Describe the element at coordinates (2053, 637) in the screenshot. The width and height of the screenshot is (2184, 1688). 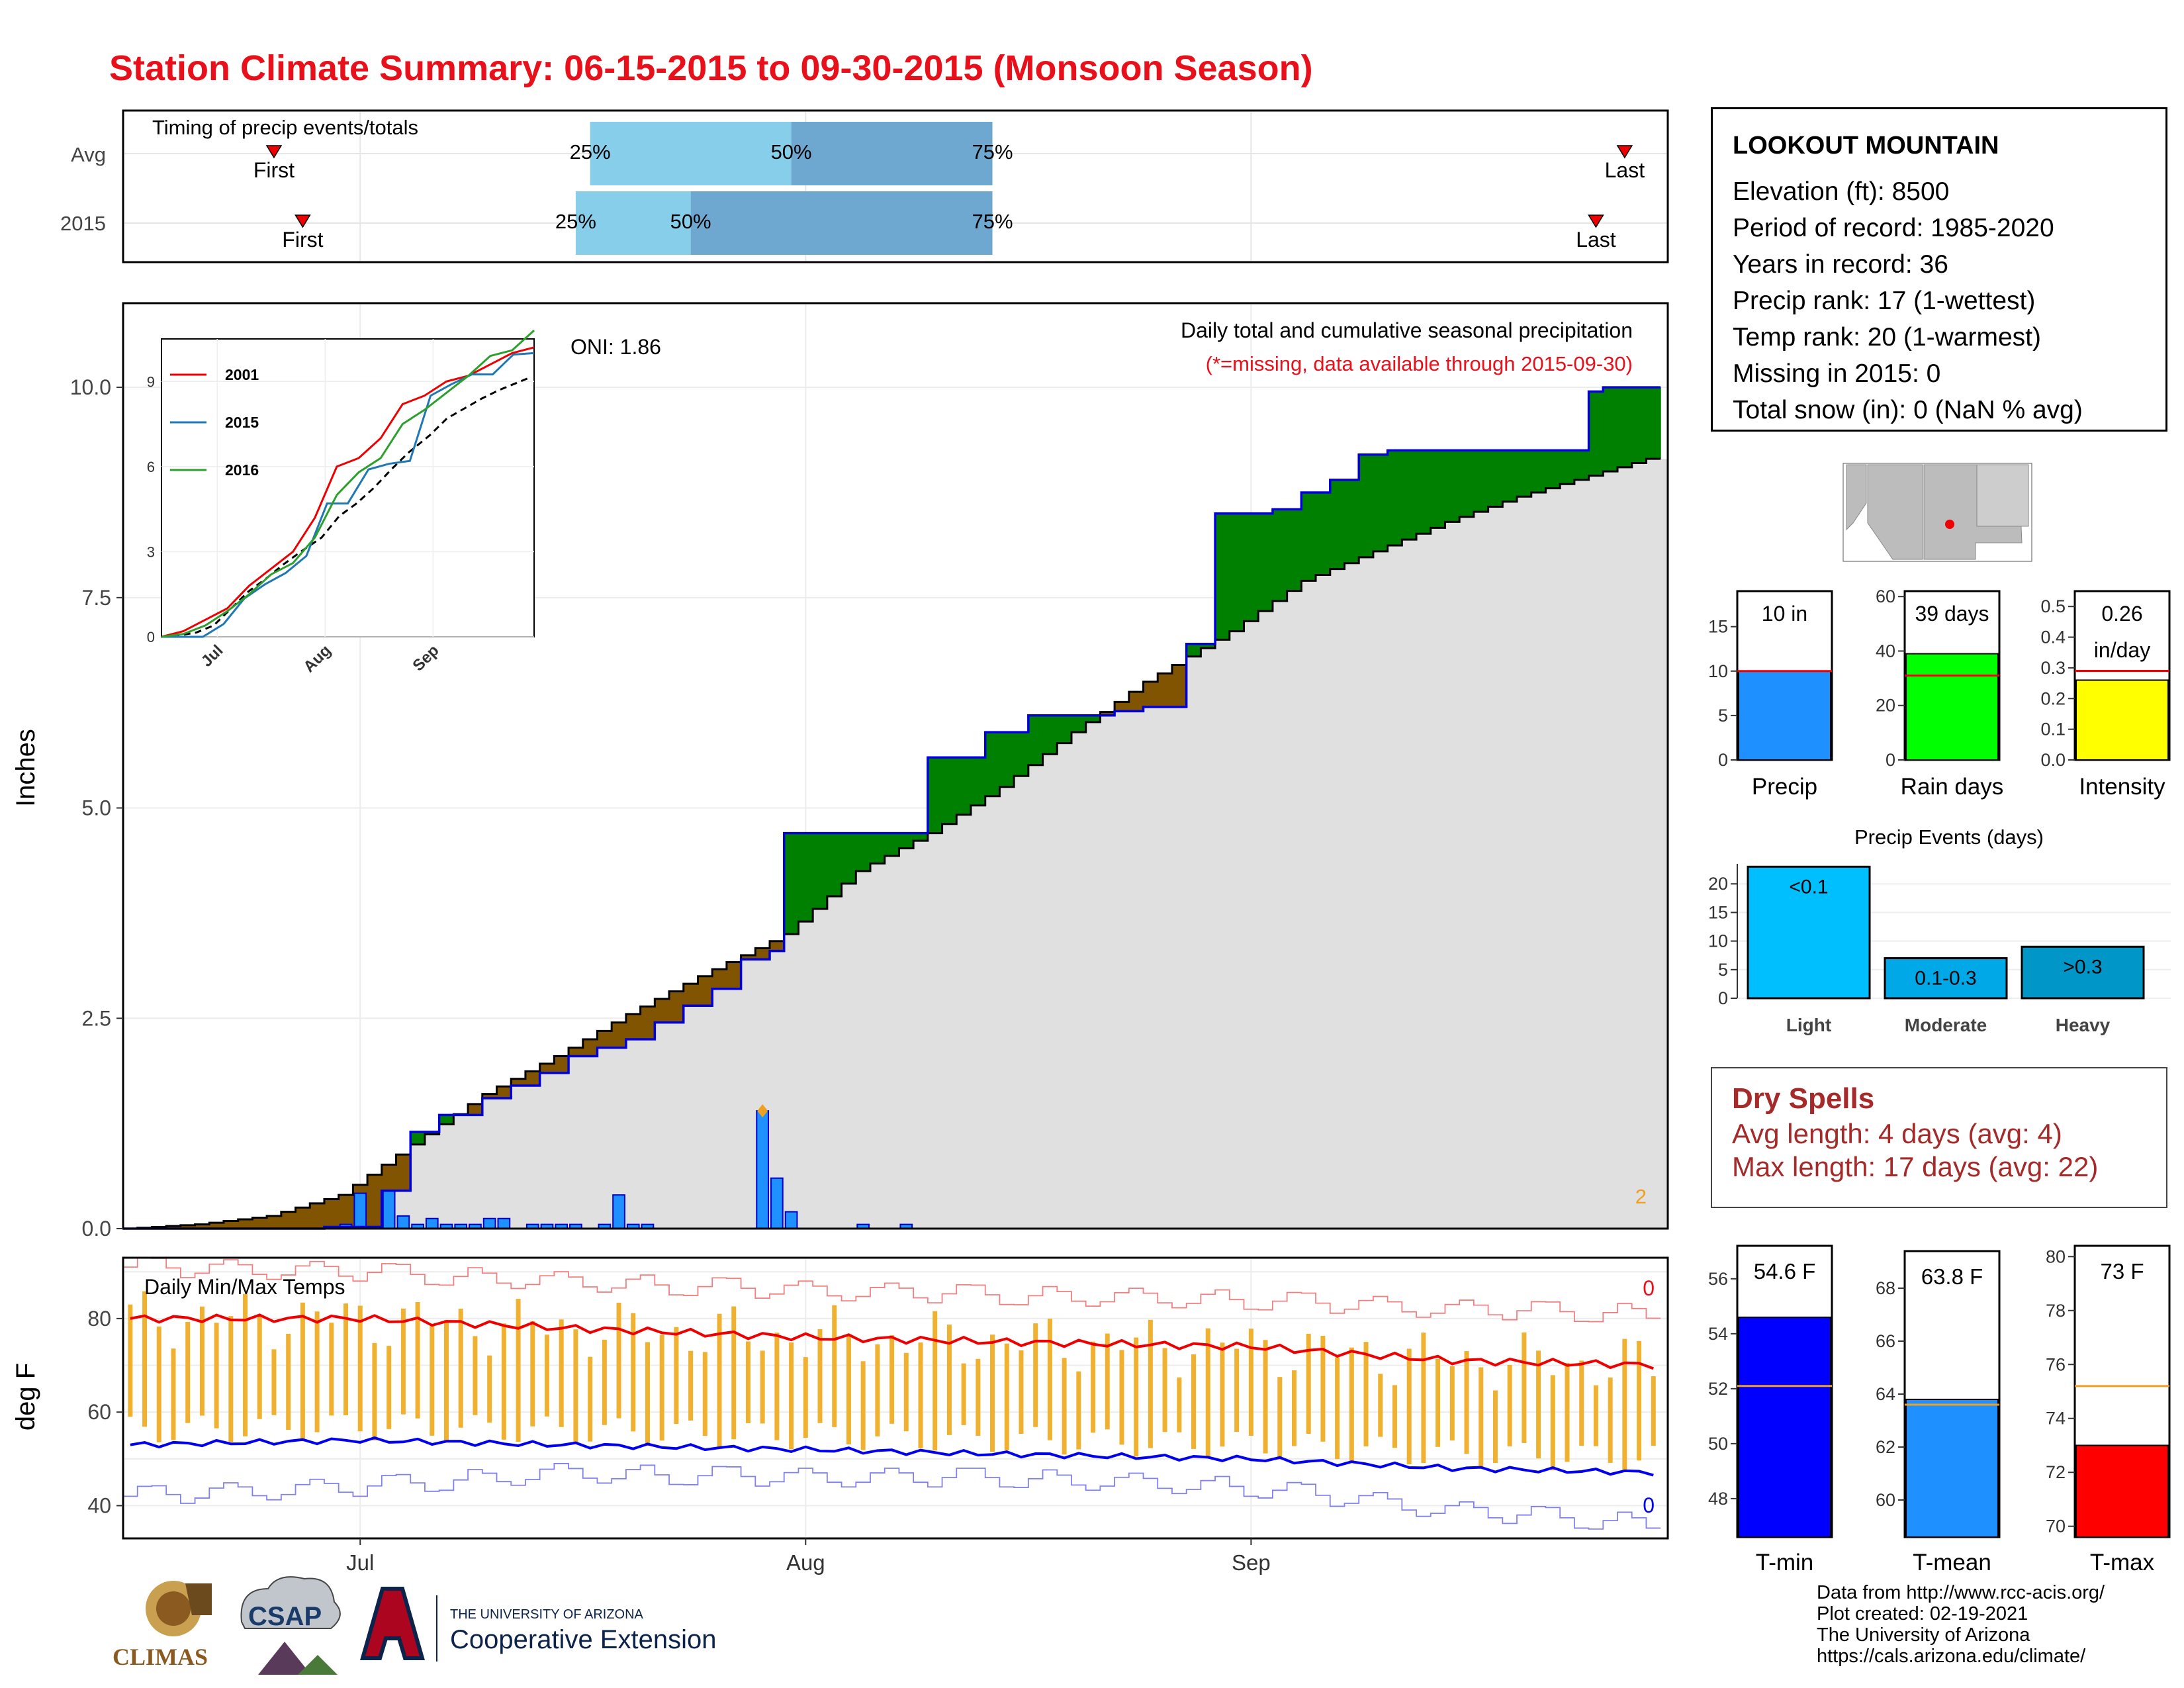
I see `summary-tick-label: 0.4` at that location.